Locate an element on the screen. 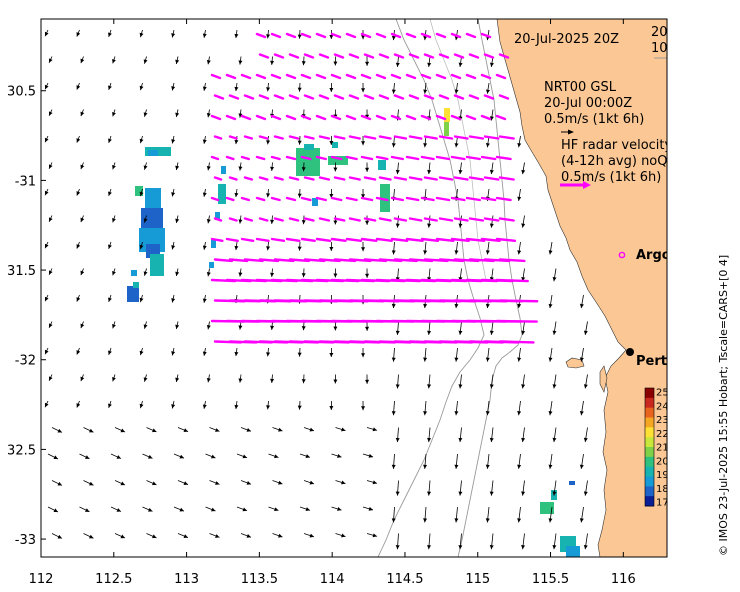 This screenshot has width=740, height=592. colorbar-tick-label: 22 is located at coordinates (662, 434).